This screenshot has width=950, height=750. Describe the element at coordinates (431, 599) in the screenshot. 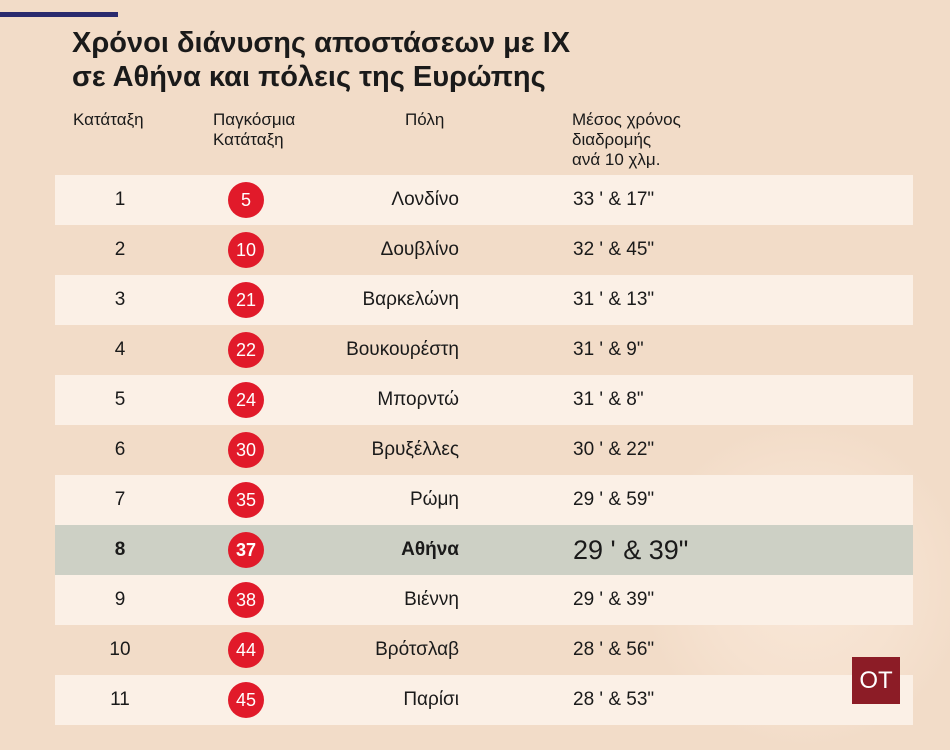

I see `city-cell: Βιέννη` at that location.